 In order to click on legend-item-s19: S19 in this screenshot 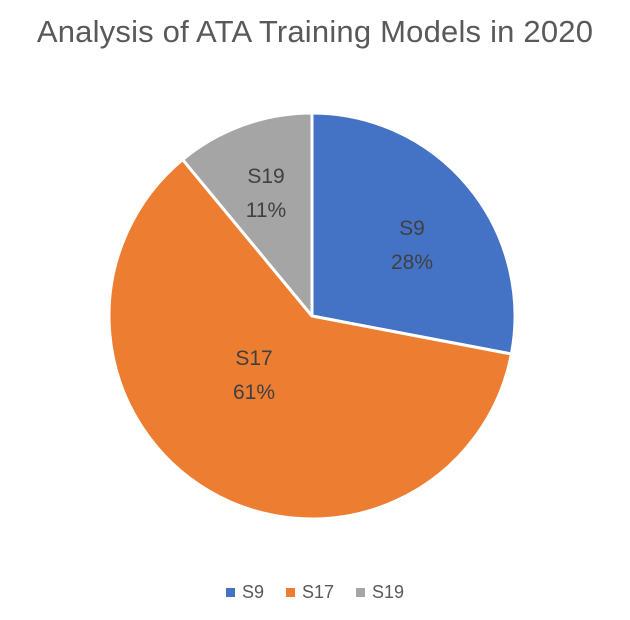, I will do `click(380, 592)`.